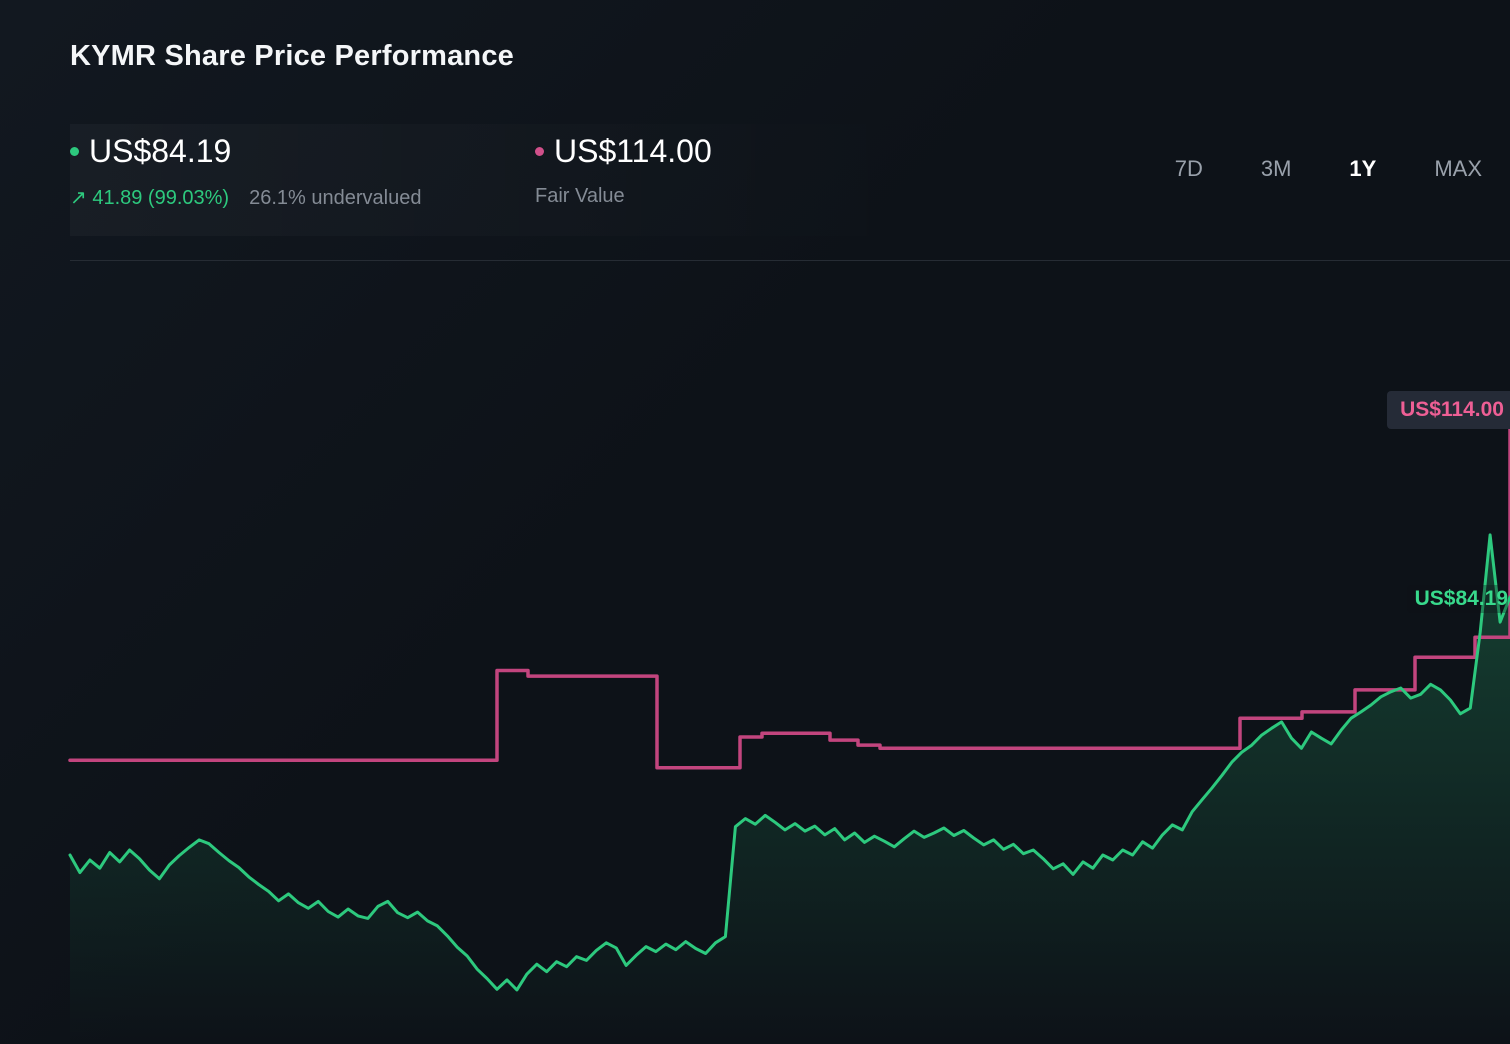 The image size is (1510, 1044). What do you see at coordinates (580, 196) in the screenshot?
I see `fair-value-label: Fair Value` at bounding box center [580, 196].